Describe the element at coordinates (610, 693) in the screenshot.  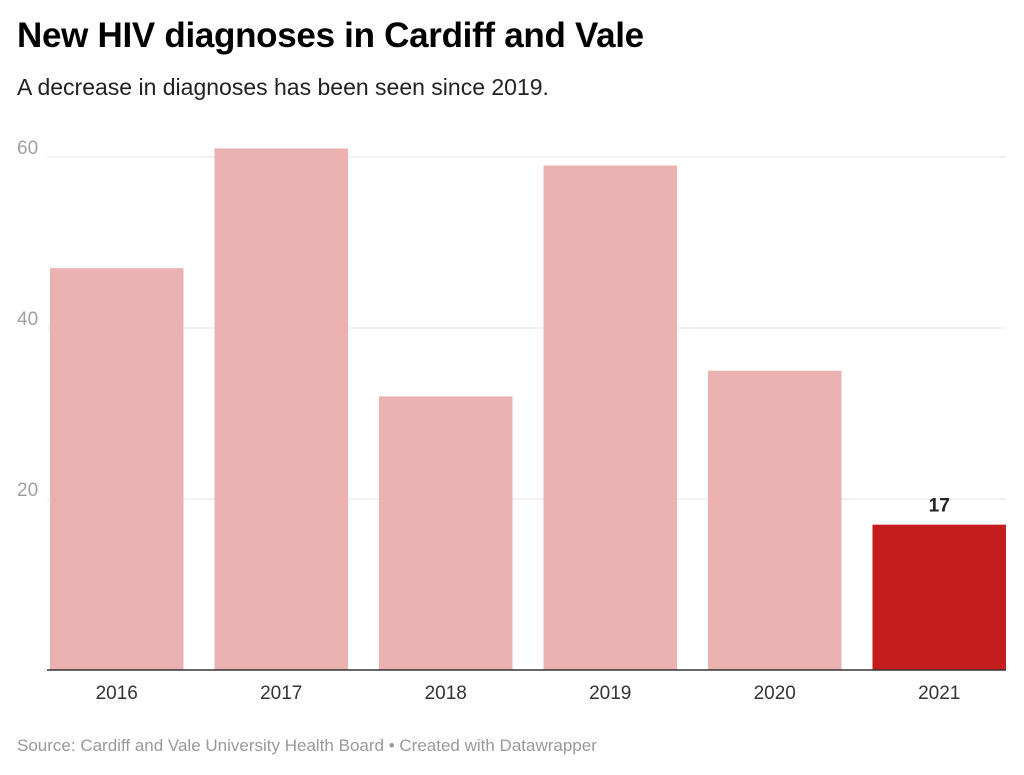
I see `x-tick-label-2019: 2019` at that location.